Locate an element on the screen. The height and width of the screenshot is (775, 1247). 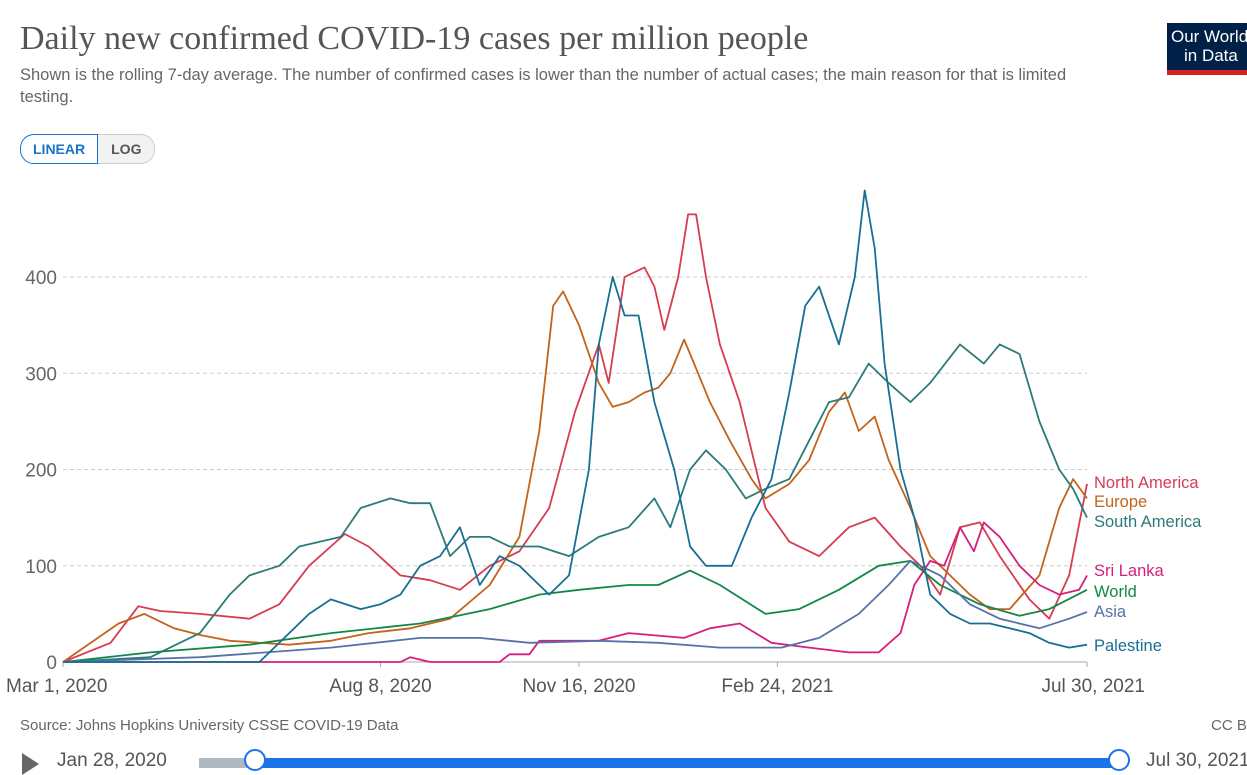
x-tick-label: Jul 30, 2021 is located at coordinates (1093, 686).